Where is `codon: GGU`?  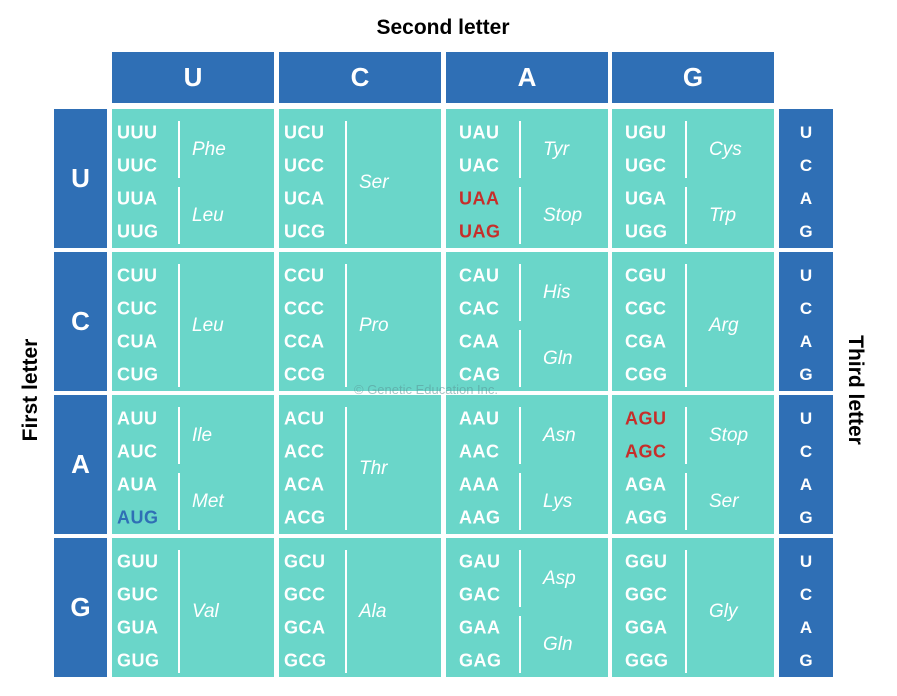
codon: GGU is located at coordinates (646, 561).